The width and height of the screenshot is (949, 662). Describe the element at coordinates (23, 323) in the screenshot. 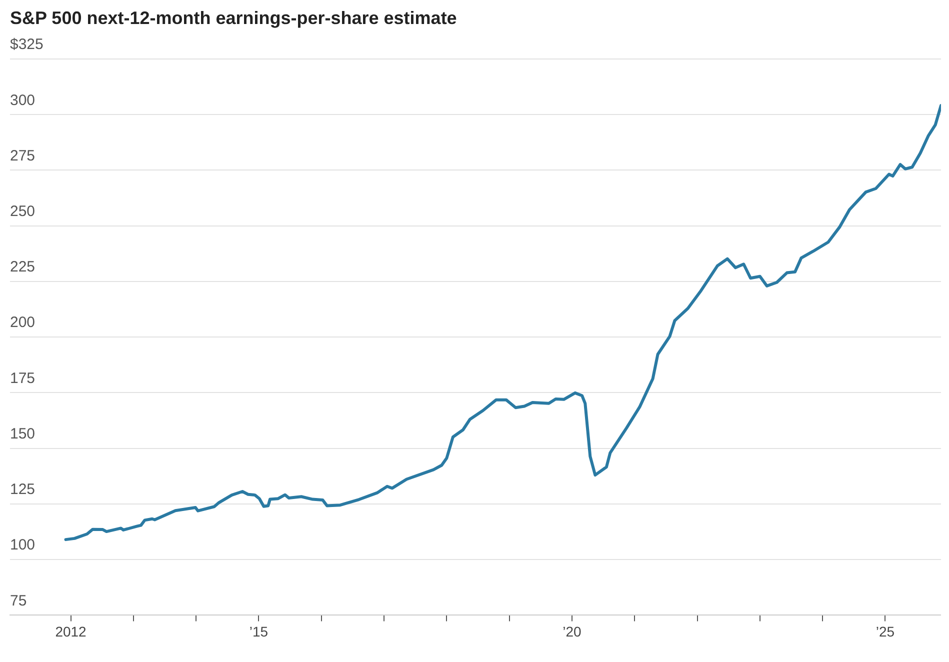

I see `y-tick-label: 200` at that location.